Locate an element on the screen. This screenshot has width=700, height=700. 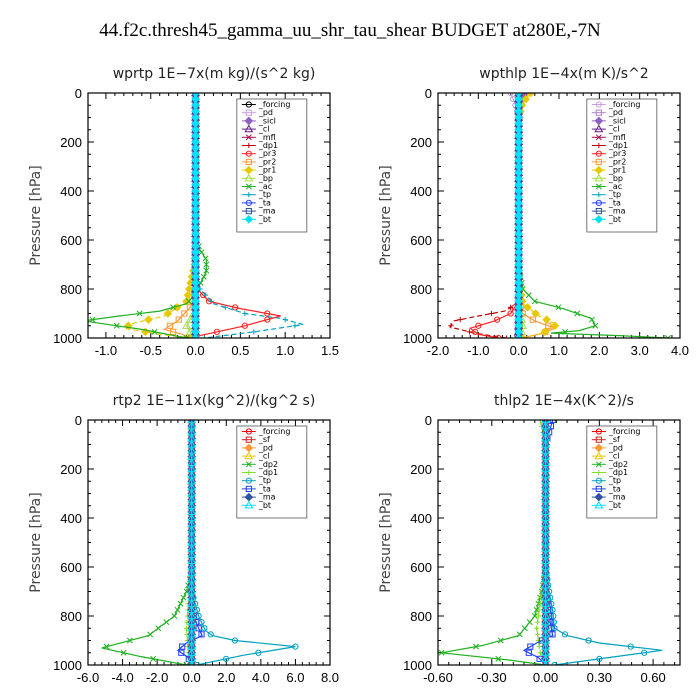
series-dp2 is located at coordinates (148, 542).